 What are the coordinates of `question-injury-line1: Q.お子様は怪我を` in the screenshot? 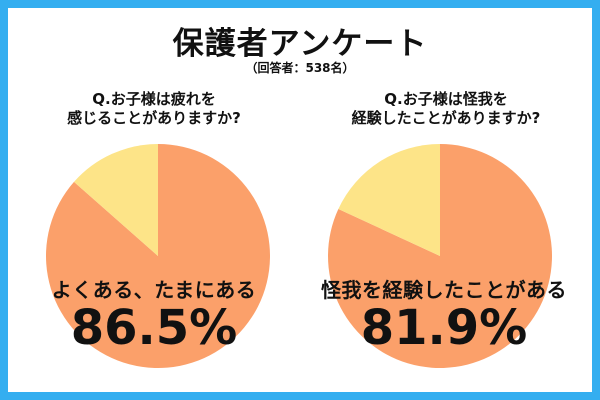 It's located at (446, 99).